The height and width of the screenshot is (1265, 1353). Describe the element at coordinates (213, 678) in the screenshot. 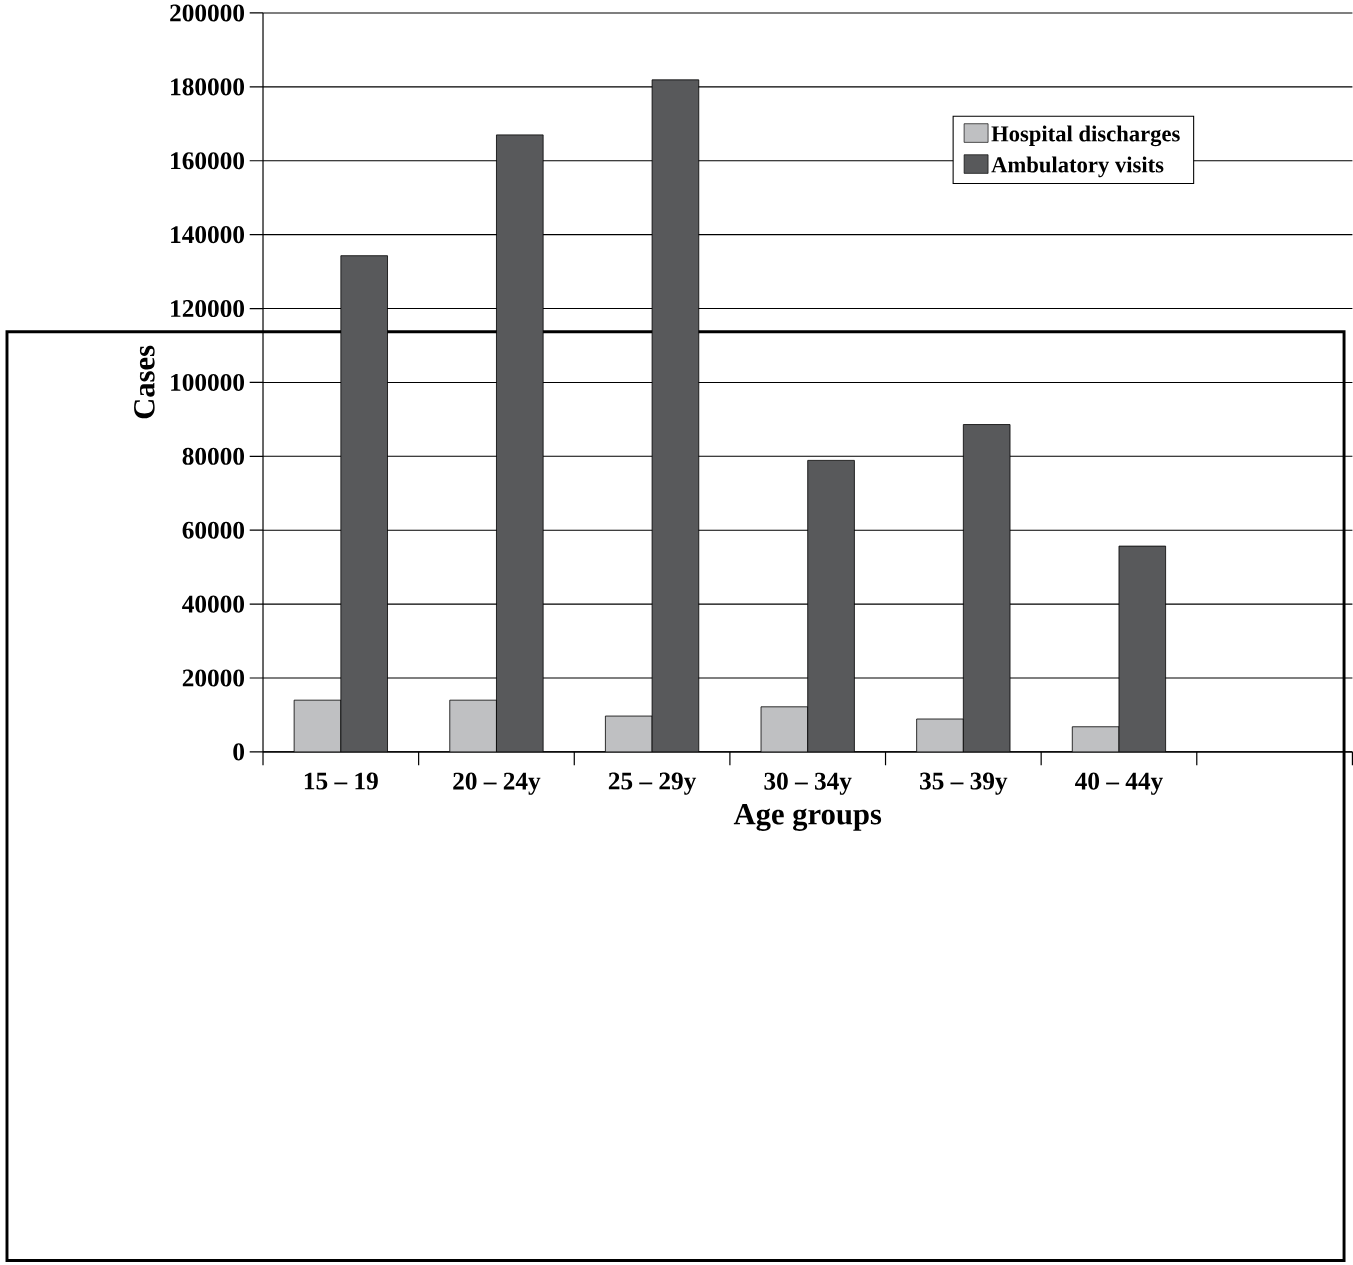

I see `y-tick-label: 20000` at that location.